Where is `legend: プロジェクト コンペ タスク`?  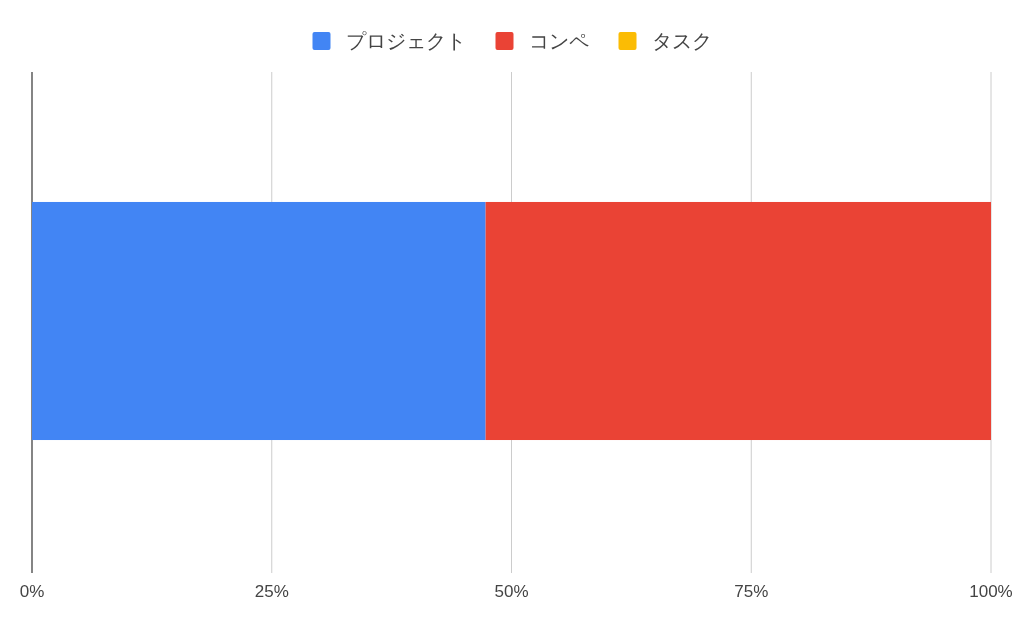 legend: プロジェクト コンペ タスク is located at coordinates (512, 41).